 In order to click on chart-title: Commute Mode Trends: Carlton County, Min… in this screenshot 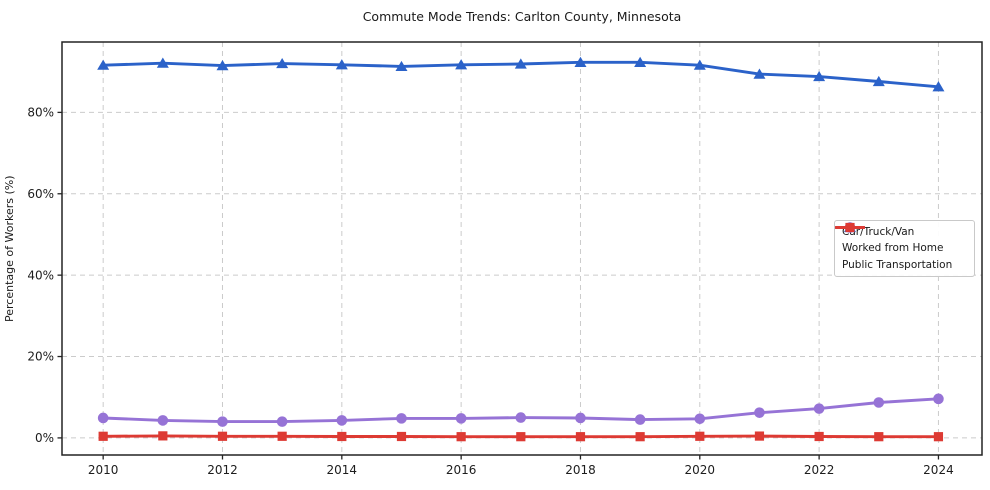, I will do `click(522, 16)`.